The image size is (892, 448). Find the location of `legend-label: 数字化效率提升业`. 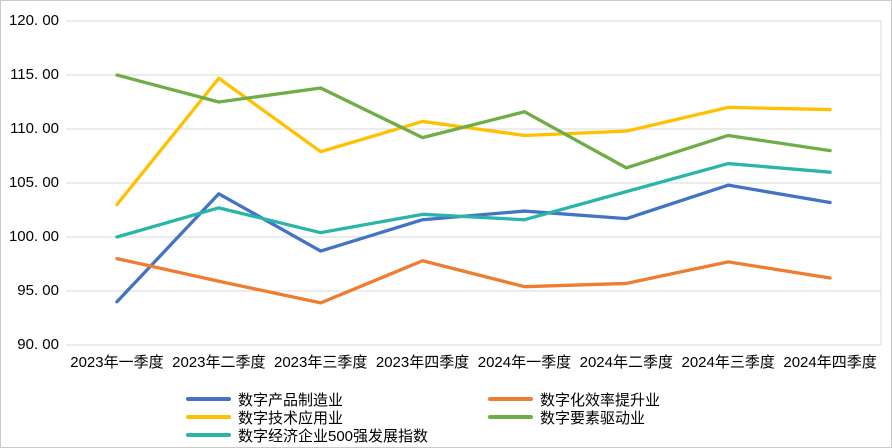

legend-label: 数字化效率提升业 is located at coordinates (600, 400).